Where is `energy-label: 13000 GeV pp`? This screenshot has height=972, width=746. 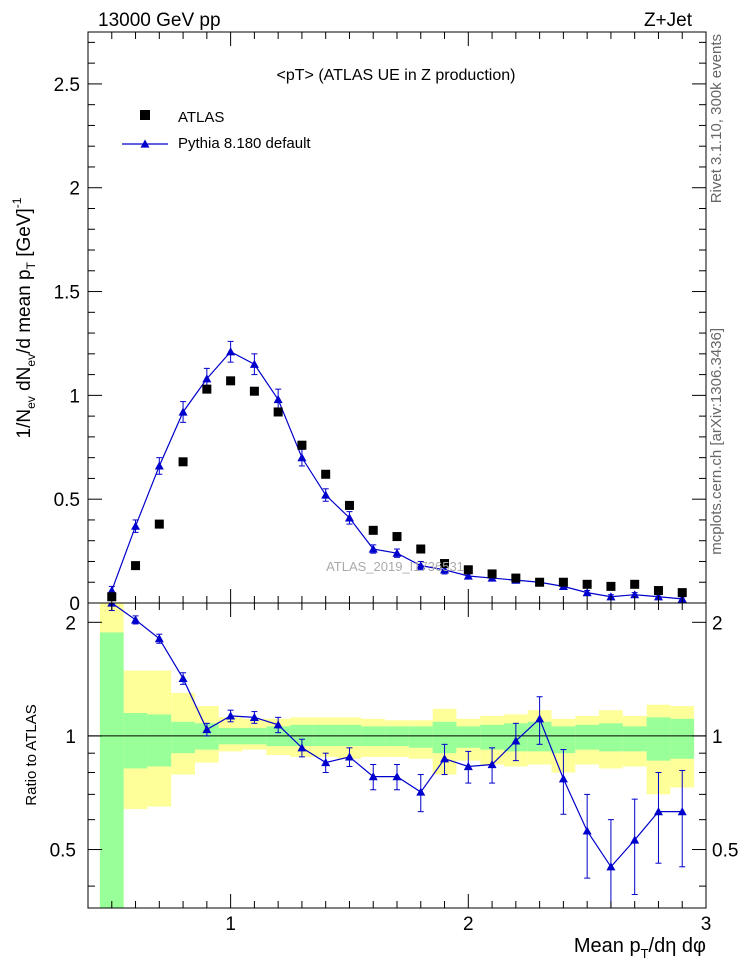
energy-label: 13000 GeV pp is located at coordinates (159, 20).